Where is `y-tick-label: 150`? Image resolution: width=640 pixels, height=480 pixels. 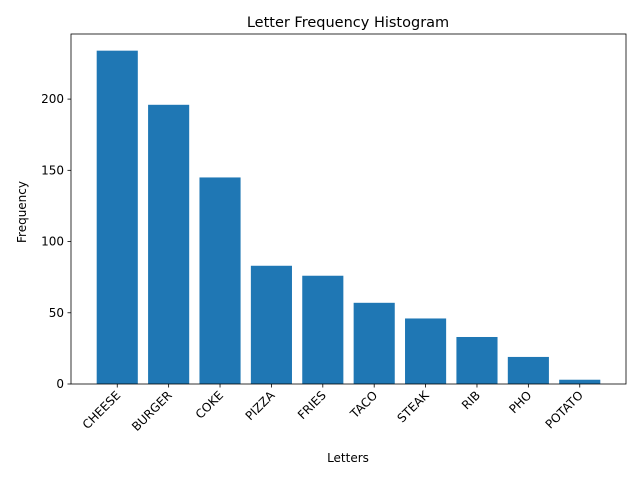
y-tick-label: 150 is located at coordinates (52, 170).